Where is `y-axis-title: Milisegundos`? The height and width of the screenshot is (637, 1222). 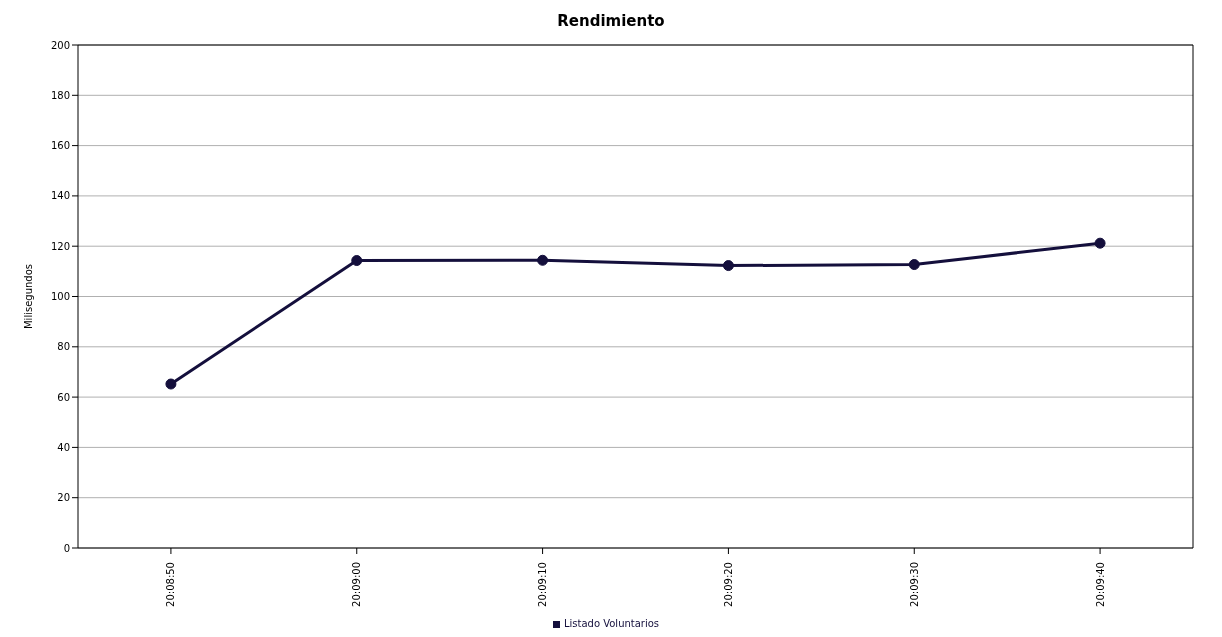
y-axis-title: Milisegundos is located at coordinates (28, 296).